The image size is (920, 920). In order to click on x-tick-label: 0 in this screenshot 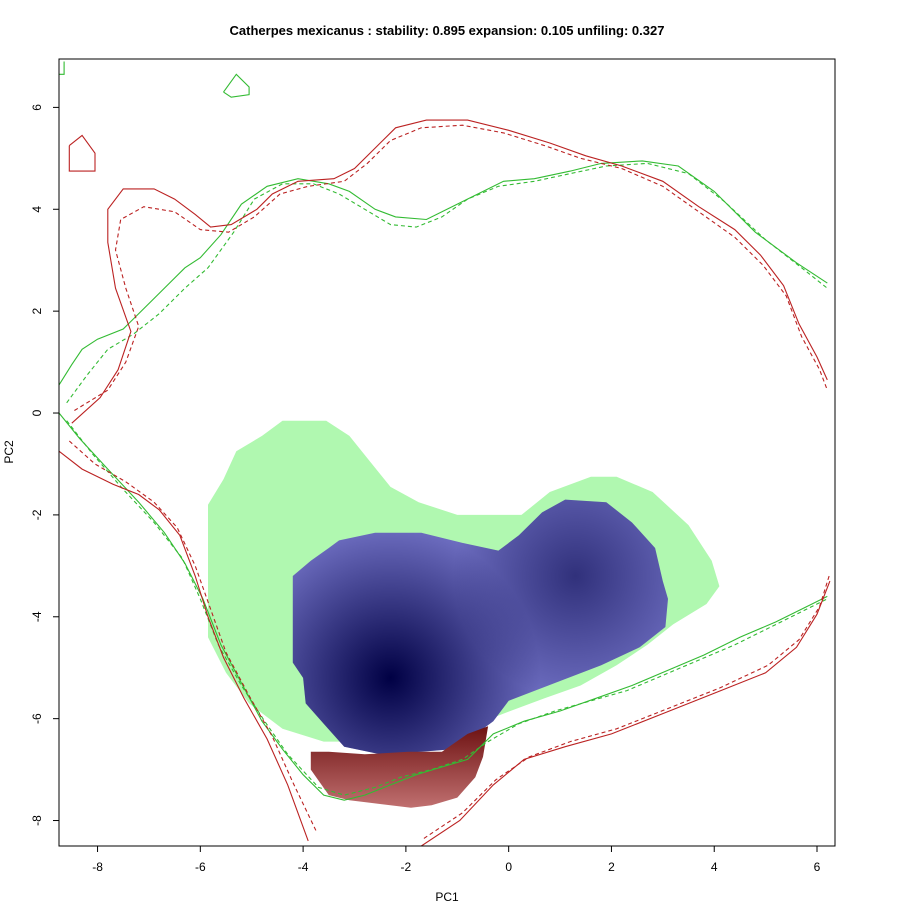, I will do `click(508, 867)`.